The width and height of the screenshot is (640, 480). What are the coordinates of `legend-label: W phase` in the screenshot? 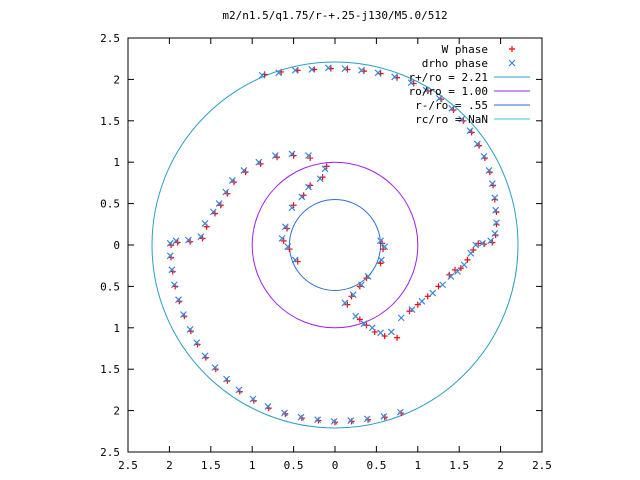 It's located at (465, 49).